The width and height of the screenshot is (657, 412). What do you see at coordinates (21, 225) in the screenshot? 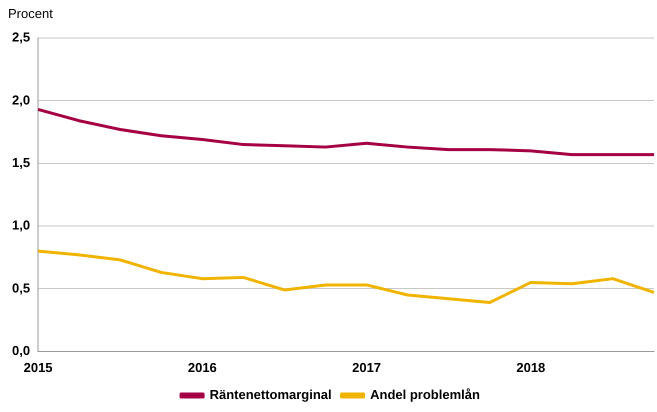
I see `y-tick-label: 1,0` at bounding box center [21, 225].